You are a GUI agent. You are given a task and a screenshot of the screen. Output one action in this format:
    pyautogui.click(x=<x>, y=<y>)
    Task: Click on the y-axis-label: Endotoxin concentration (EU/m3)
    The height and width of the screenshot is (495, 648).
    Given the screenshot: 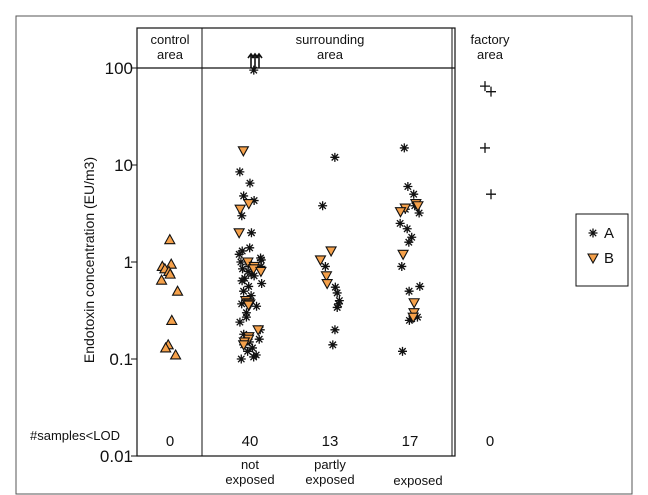 What is the action you would take?
    pyautogui.click(x=89, y=260)
    